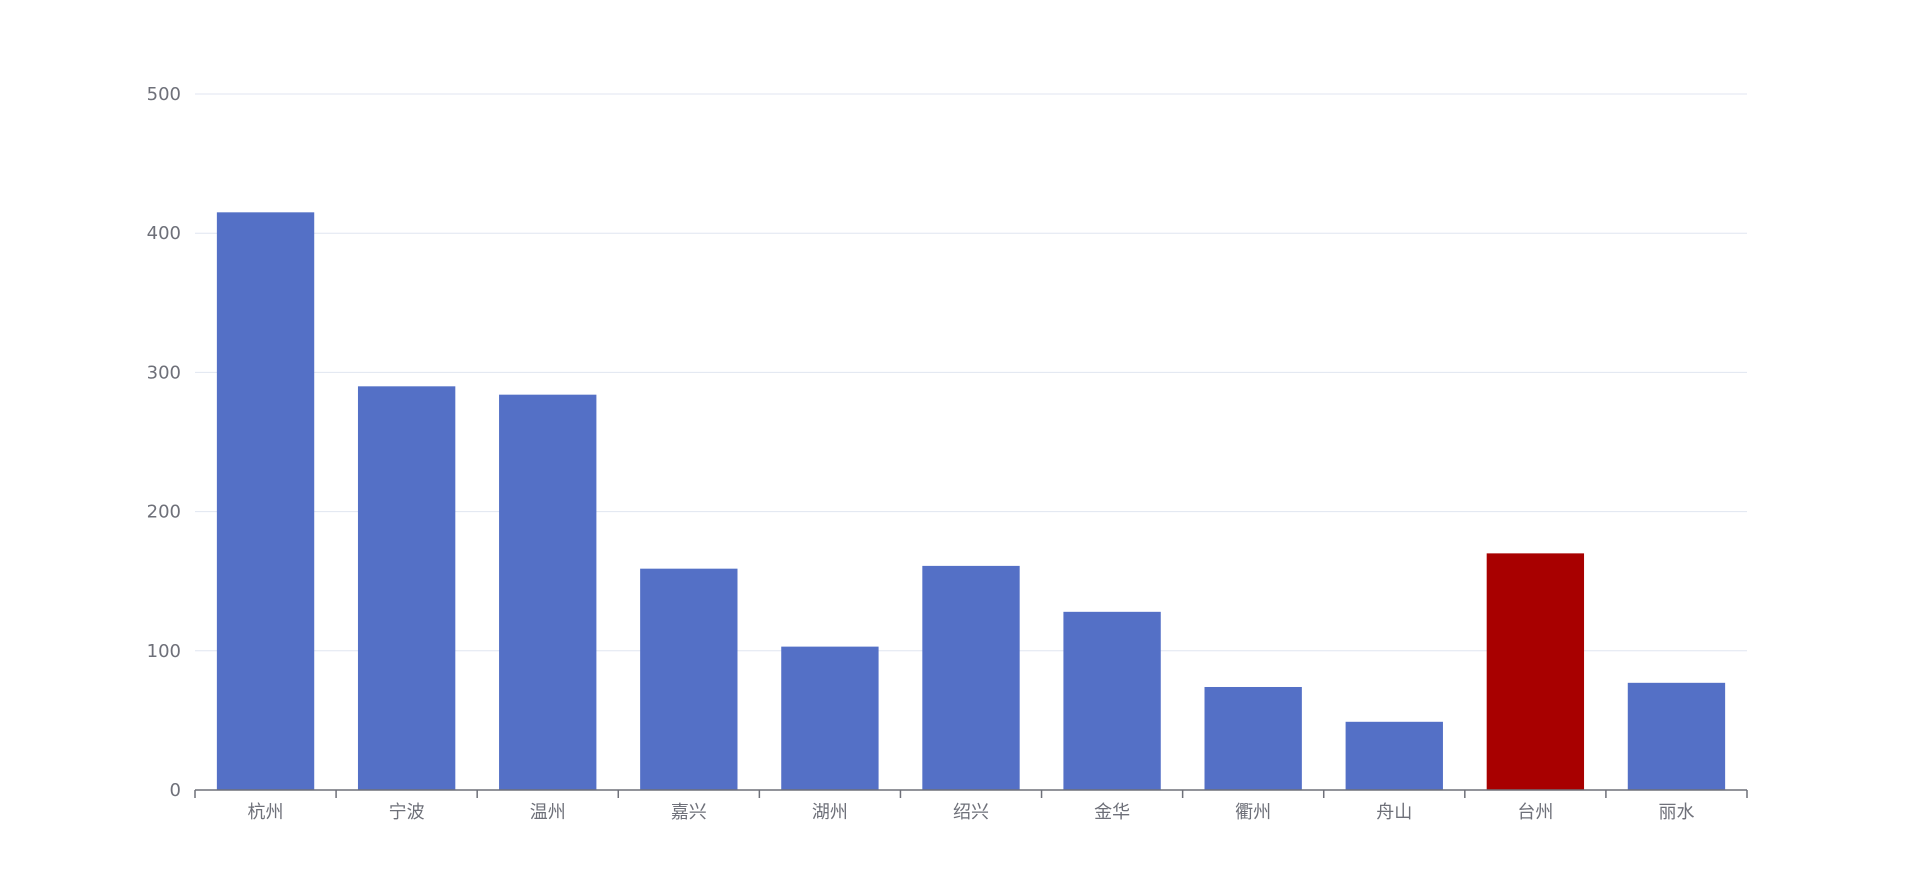  Describe the element at coordinates (1112, 812) in the screenshot. I see `x-tick-label: 金华` at that location.